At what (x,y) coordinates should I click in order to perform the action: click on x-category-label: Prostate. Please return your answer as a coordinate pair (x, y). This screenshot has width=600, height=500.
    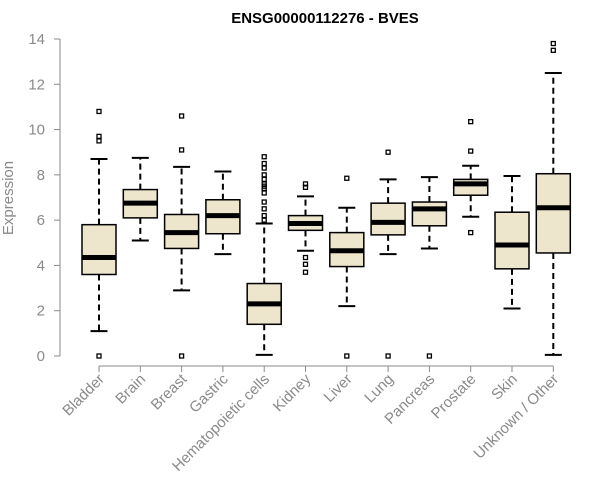
    Looking at the image, I should click on (454, 397).